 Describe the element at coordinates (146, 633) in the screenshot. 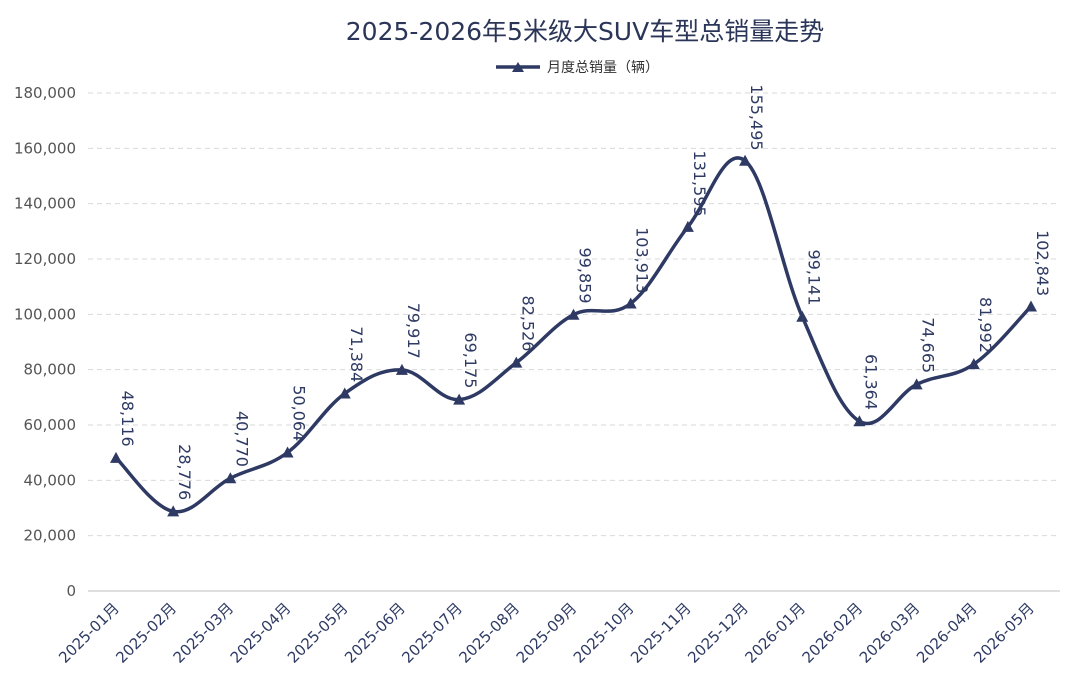

I see `x-tick-label: 2025-02月` at that location.